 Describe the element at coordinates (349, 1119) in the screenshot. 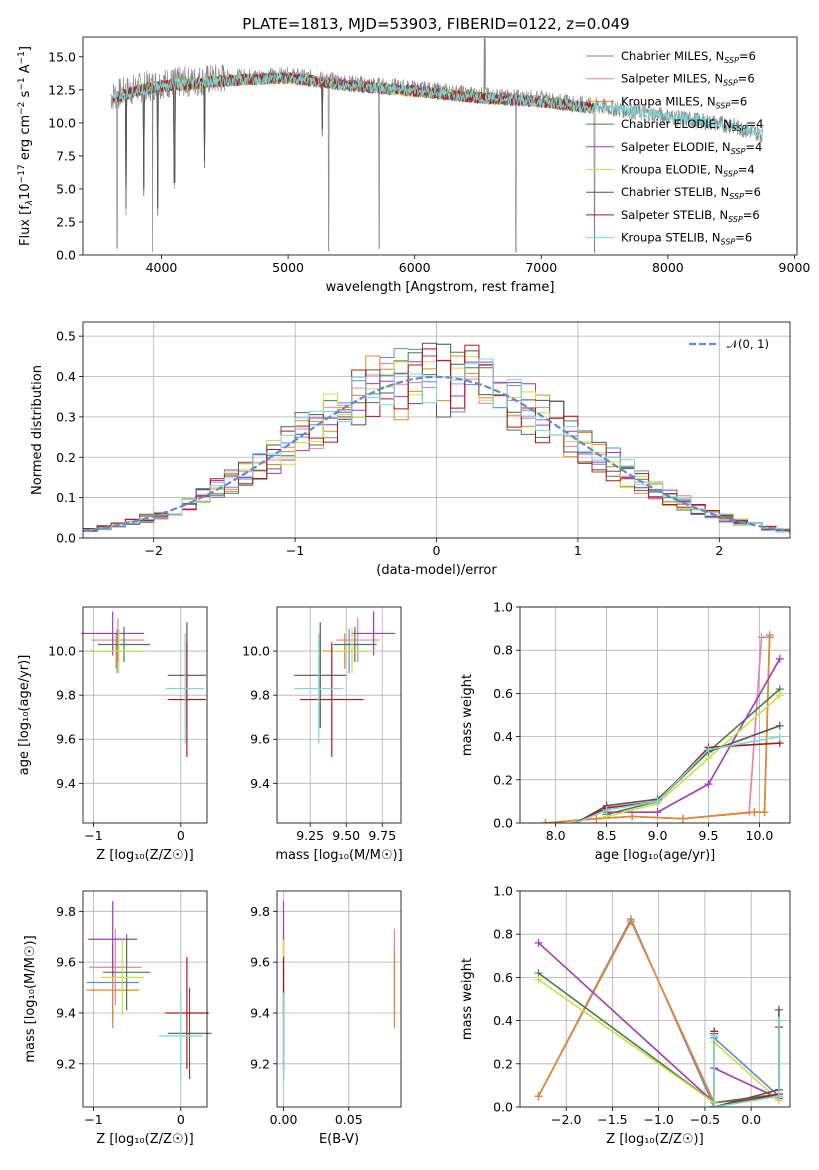

I see `x-tick-label: 0.05` at that location.